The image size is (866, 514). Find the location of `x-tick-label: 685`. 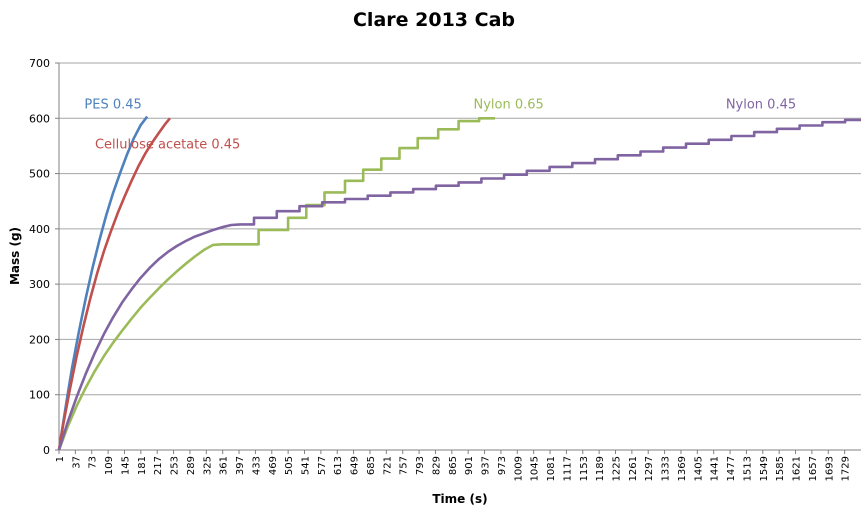

x-tick-label: 685 is located at coordinates (371, 465).